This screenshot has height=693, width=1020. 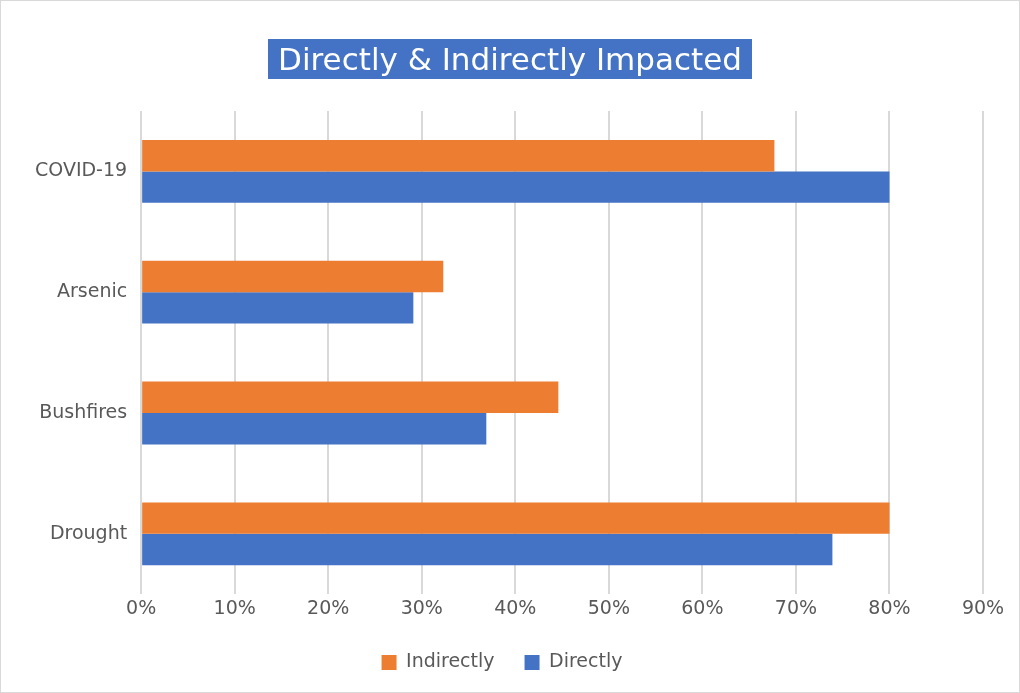 What do you see at coordinates (81, 169) in the screenshot?
I see `y-tick-label: COVID-19` at bounding box center [81, 169].